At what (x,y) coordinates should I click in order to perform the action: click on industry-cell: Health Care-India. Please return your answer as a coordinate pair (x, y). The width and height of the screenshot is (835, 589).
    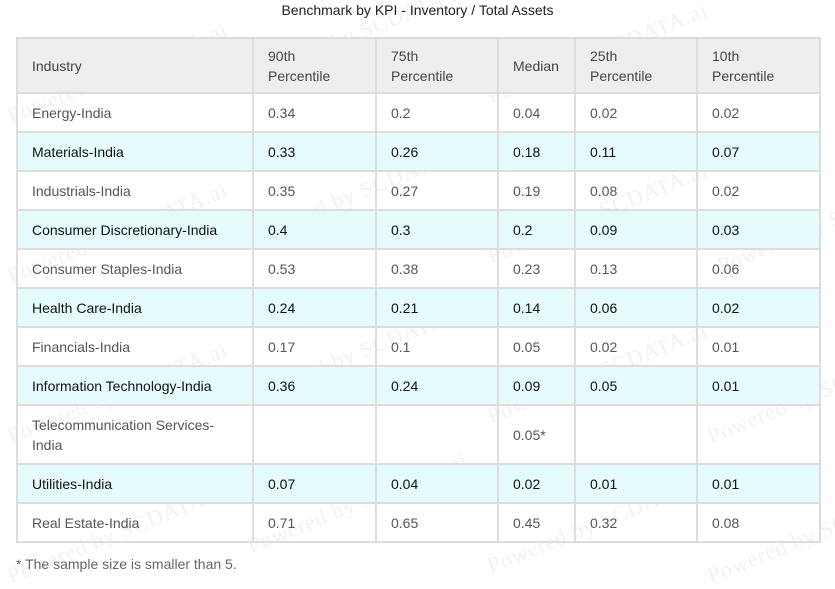
    Looking at the image, I should click on (135, 307).